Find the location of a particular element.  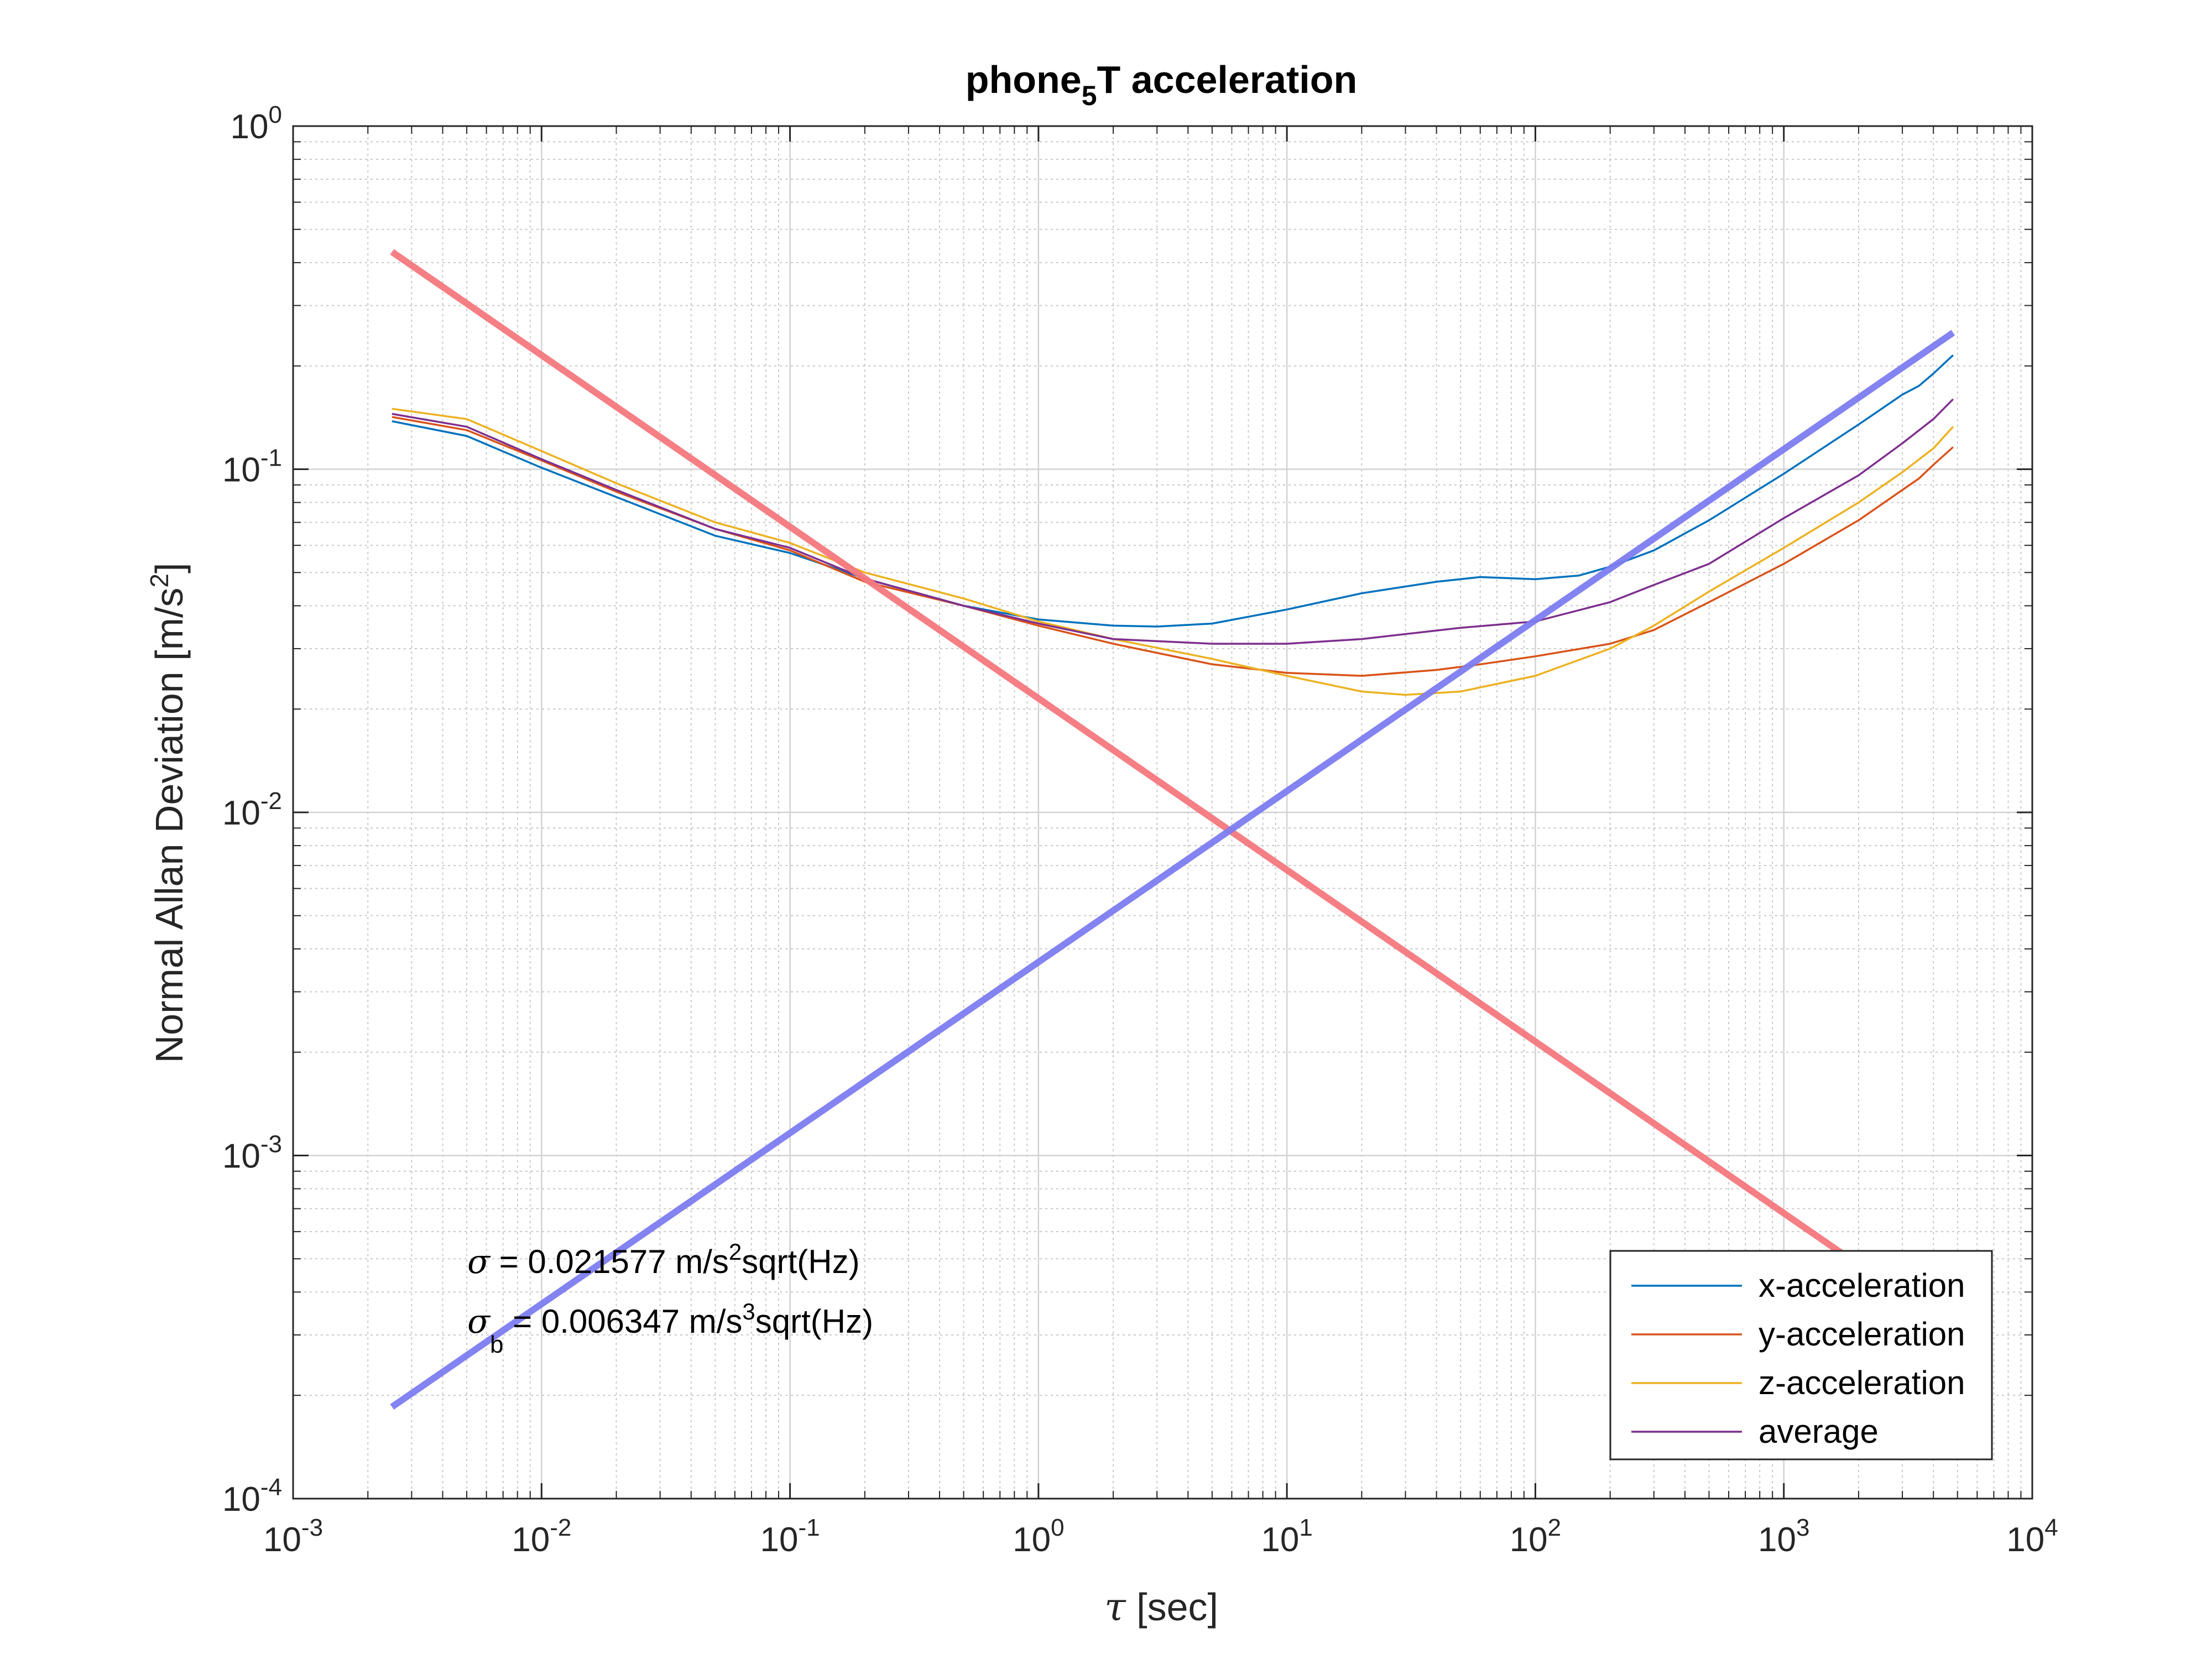

series-line-x-acceleration is located at coordinates (1173, 491).